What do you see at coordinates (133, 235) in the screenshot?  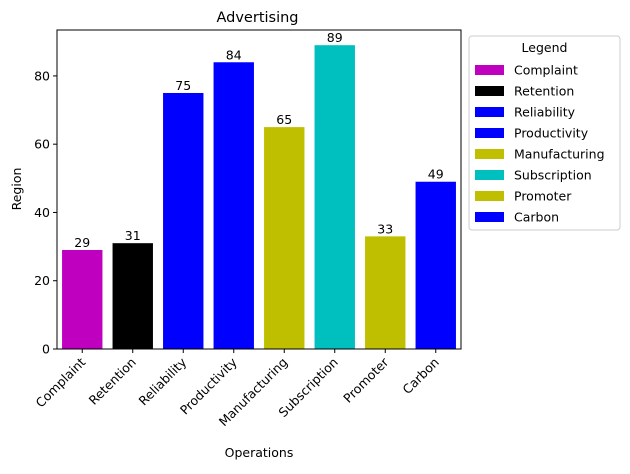 I see `data-label-retention: 31` at bounding box center [133, 235].